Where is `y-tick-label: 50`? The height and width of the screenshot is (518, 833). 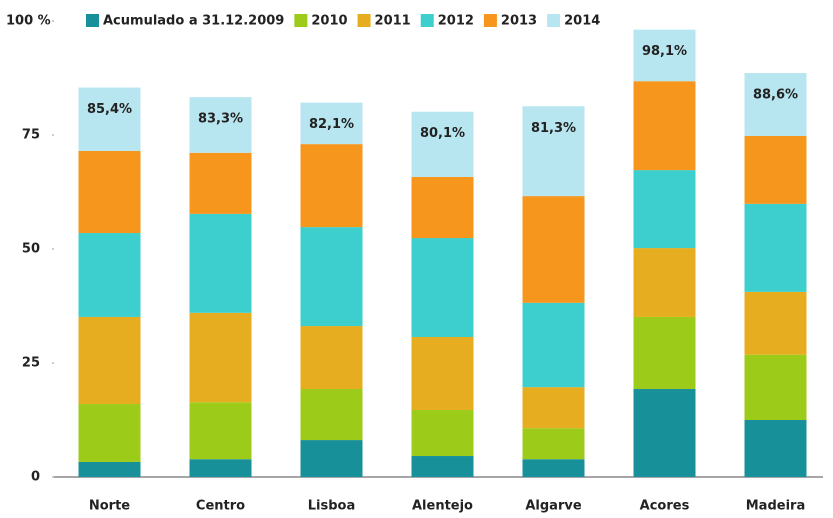
y-tick-label: 50 is located at coordinates (31, 249).